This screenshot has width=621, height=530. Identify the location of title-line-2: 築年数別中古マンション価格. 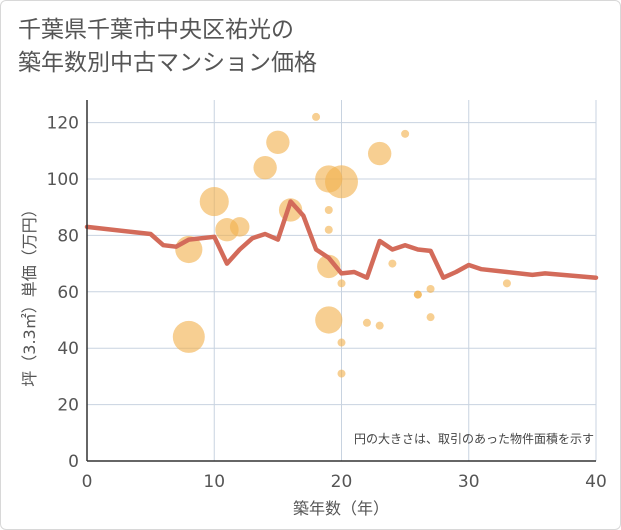
(167, 63).